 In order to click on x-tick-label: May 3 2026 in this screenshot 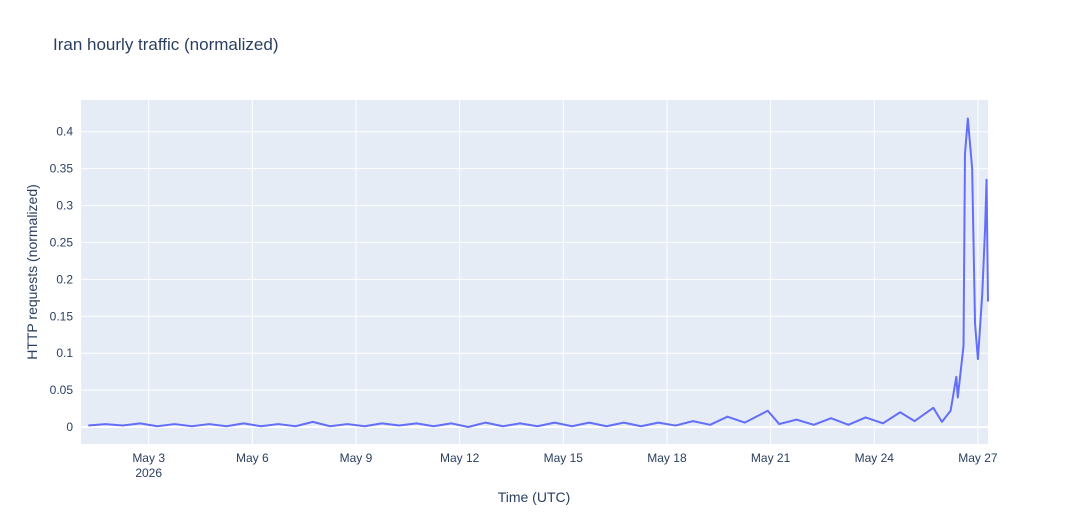, I will do `click(148, 465)`.